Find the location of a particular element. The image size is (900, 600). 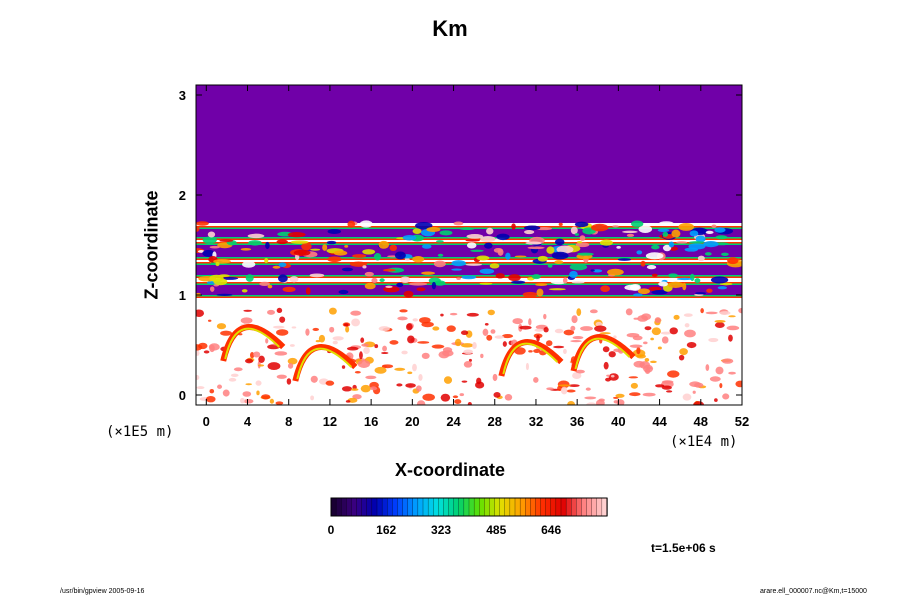

chart-title: Km is located at coordinates (450, 28).